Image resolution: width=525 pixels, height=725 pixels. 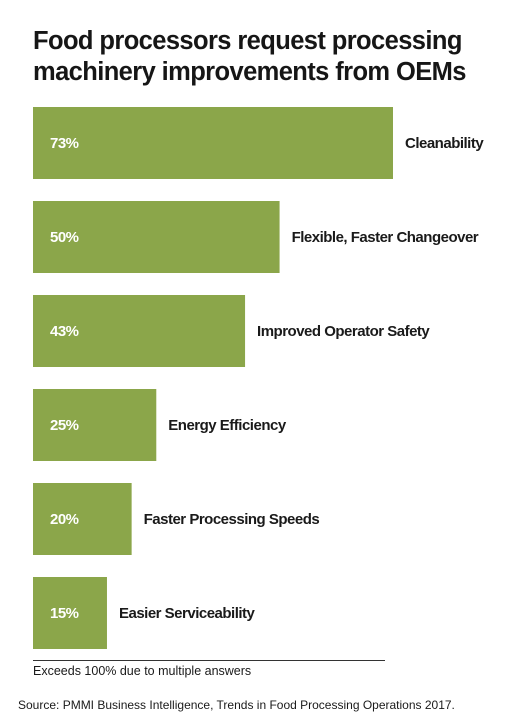 I want to click on category-label-improved-operator-safety: Improved Operator Safety, so click(x=343, y=331).